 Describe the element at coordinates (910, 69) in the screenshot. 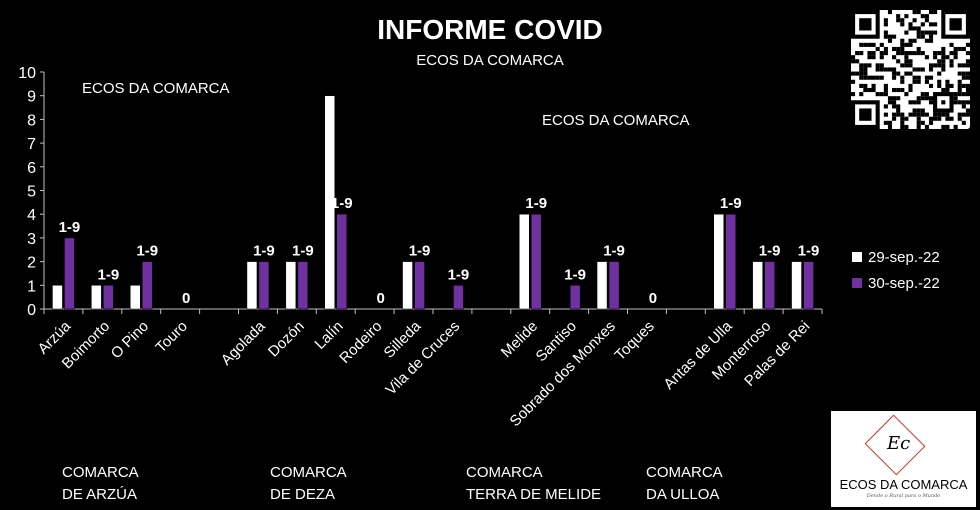

I see `qr-code-icon` at that location.